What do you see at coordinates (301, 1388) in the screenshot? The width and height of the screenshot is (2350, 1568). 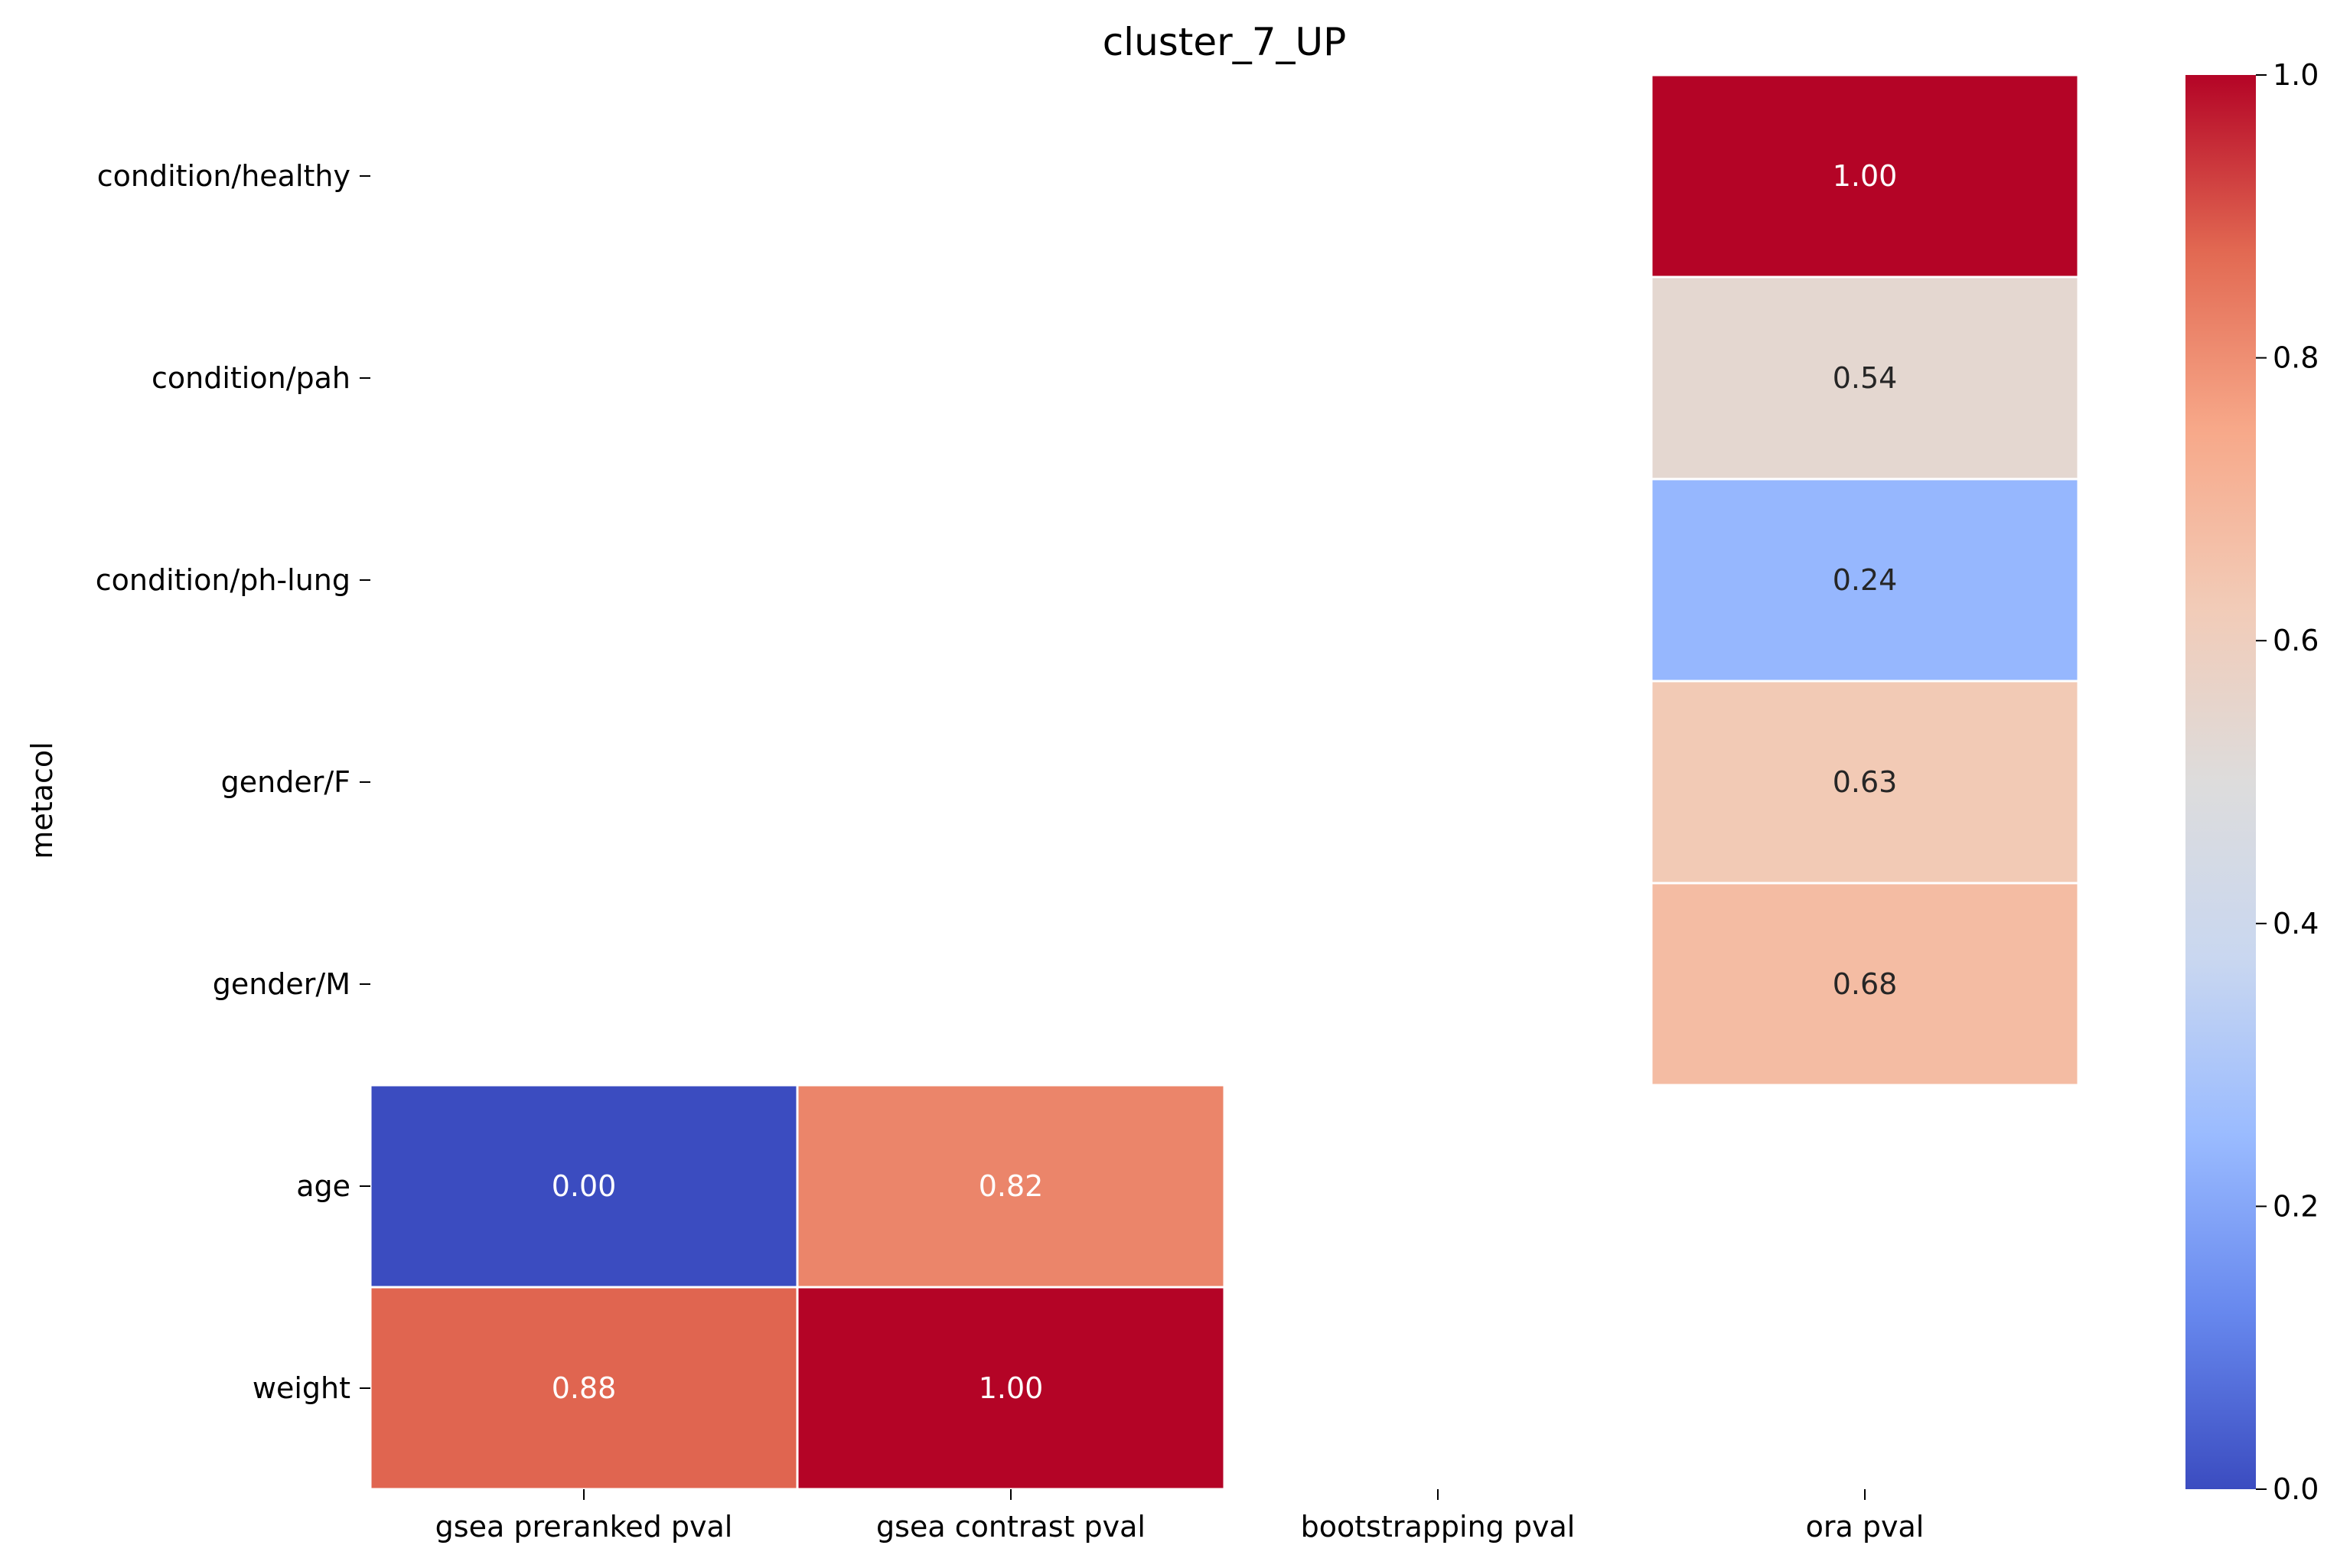 I see `y-tick-label: weight` at bounding box center [301, 1388].